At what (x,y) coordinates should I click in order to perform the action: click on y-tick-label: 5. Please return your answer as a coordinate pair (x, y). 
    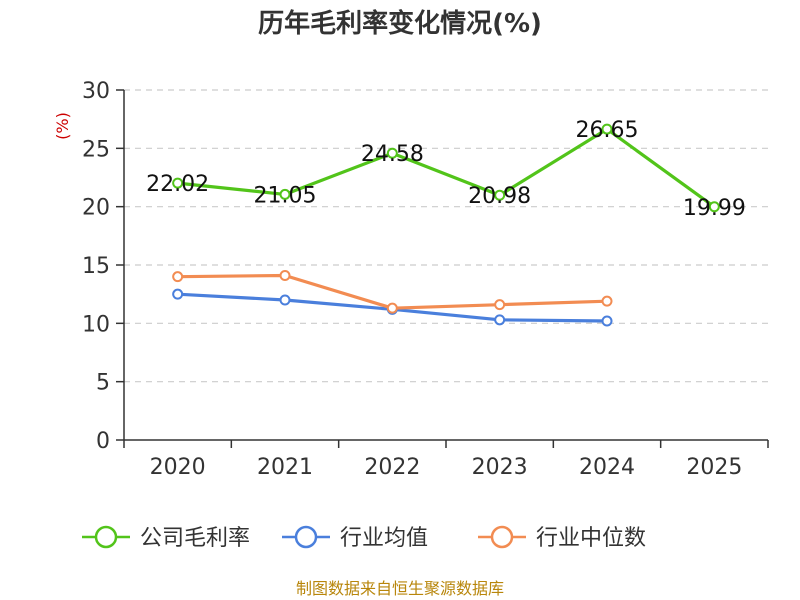
    Looking at the image, I should click on (103, 383).